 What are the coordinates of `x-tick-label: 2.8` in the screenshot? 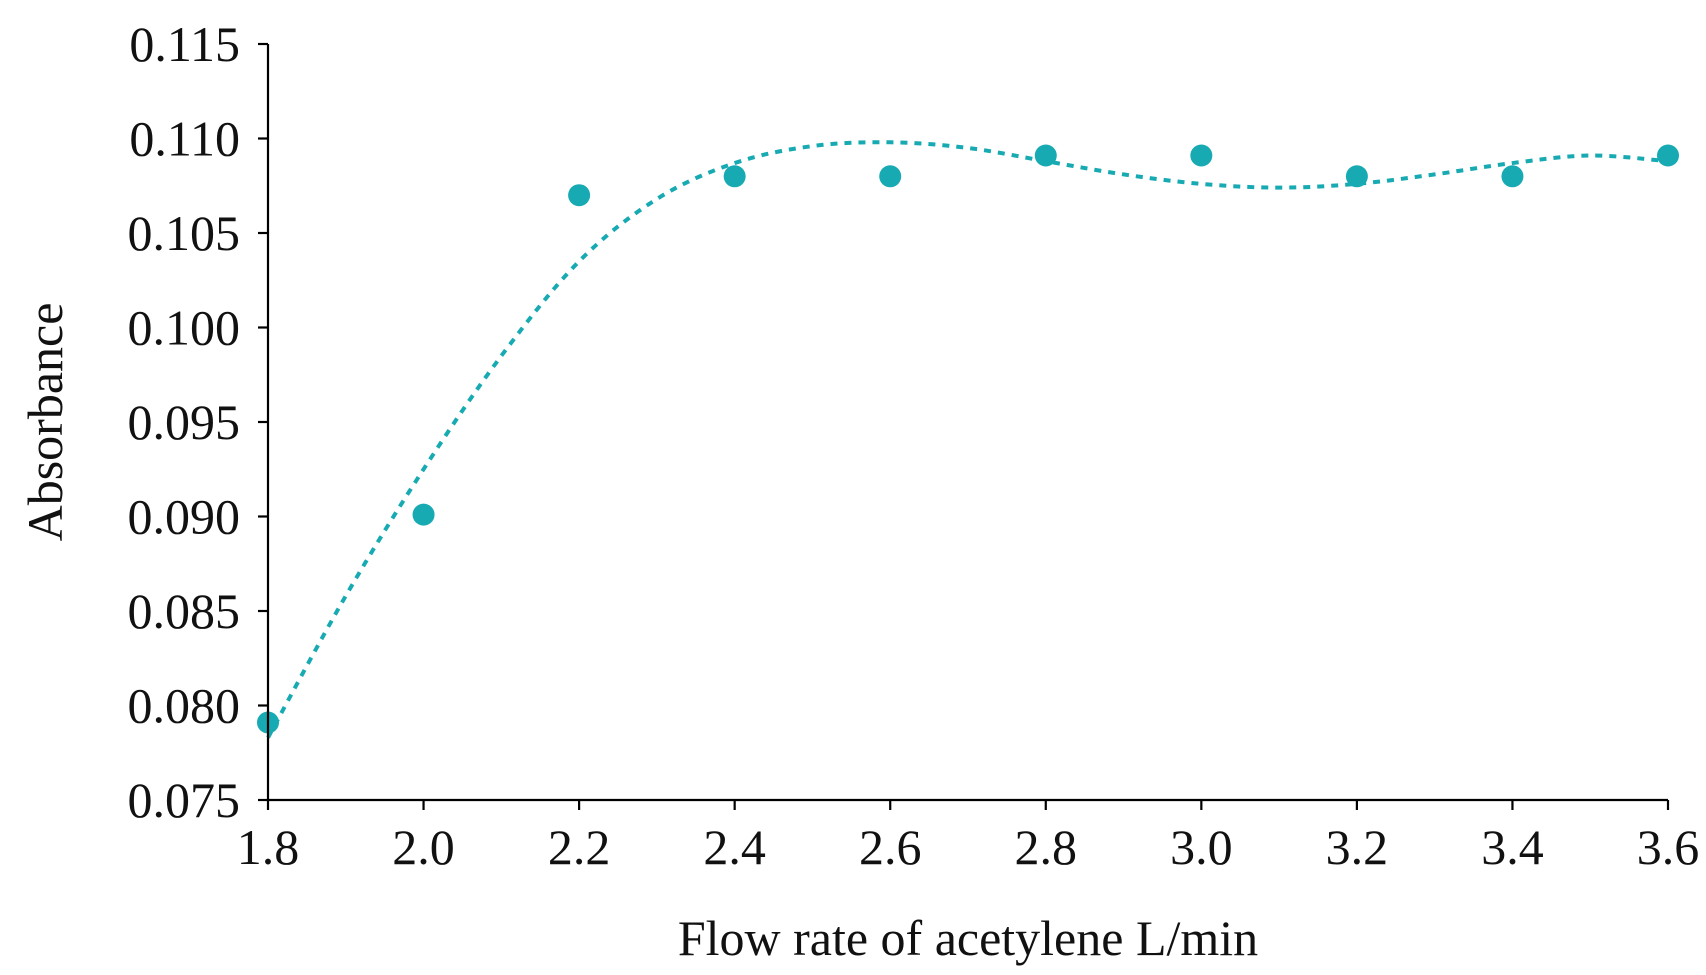 It's located at (1046, 847).